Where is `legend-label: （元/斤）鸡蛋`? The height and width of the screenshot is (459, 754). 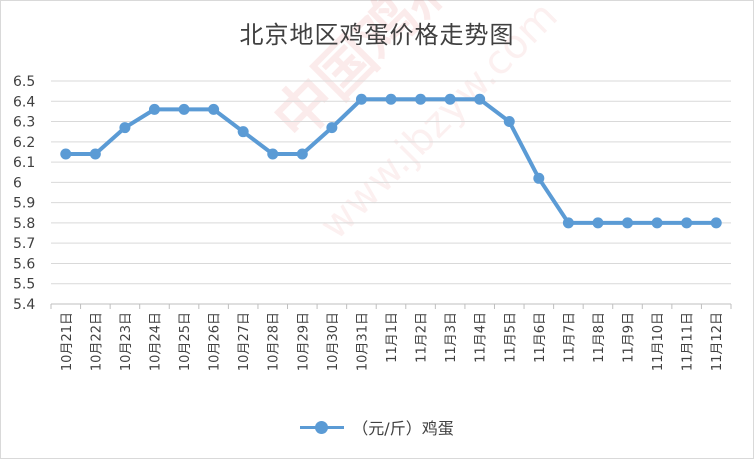
legend-label: （元/斤）鸡蛋 is located at coordinates (403, 428).